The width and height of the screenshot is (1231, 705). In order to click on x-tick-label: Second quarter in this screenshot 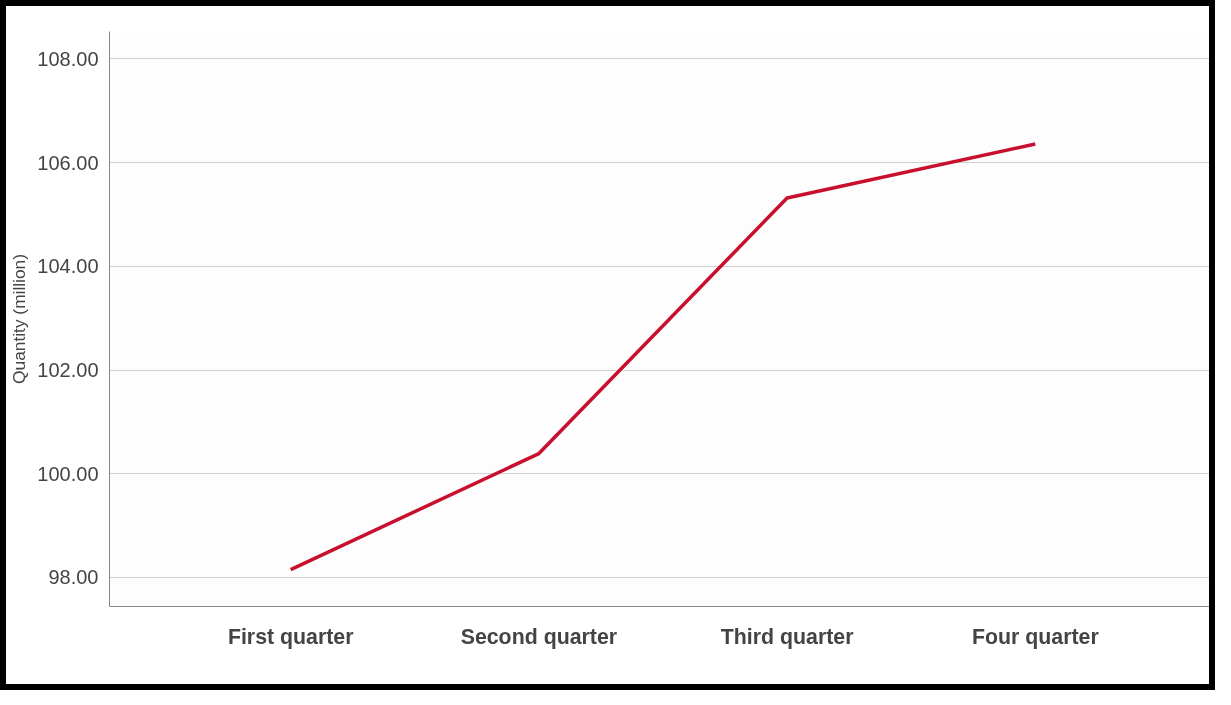, I will do `click(539, 636)`.